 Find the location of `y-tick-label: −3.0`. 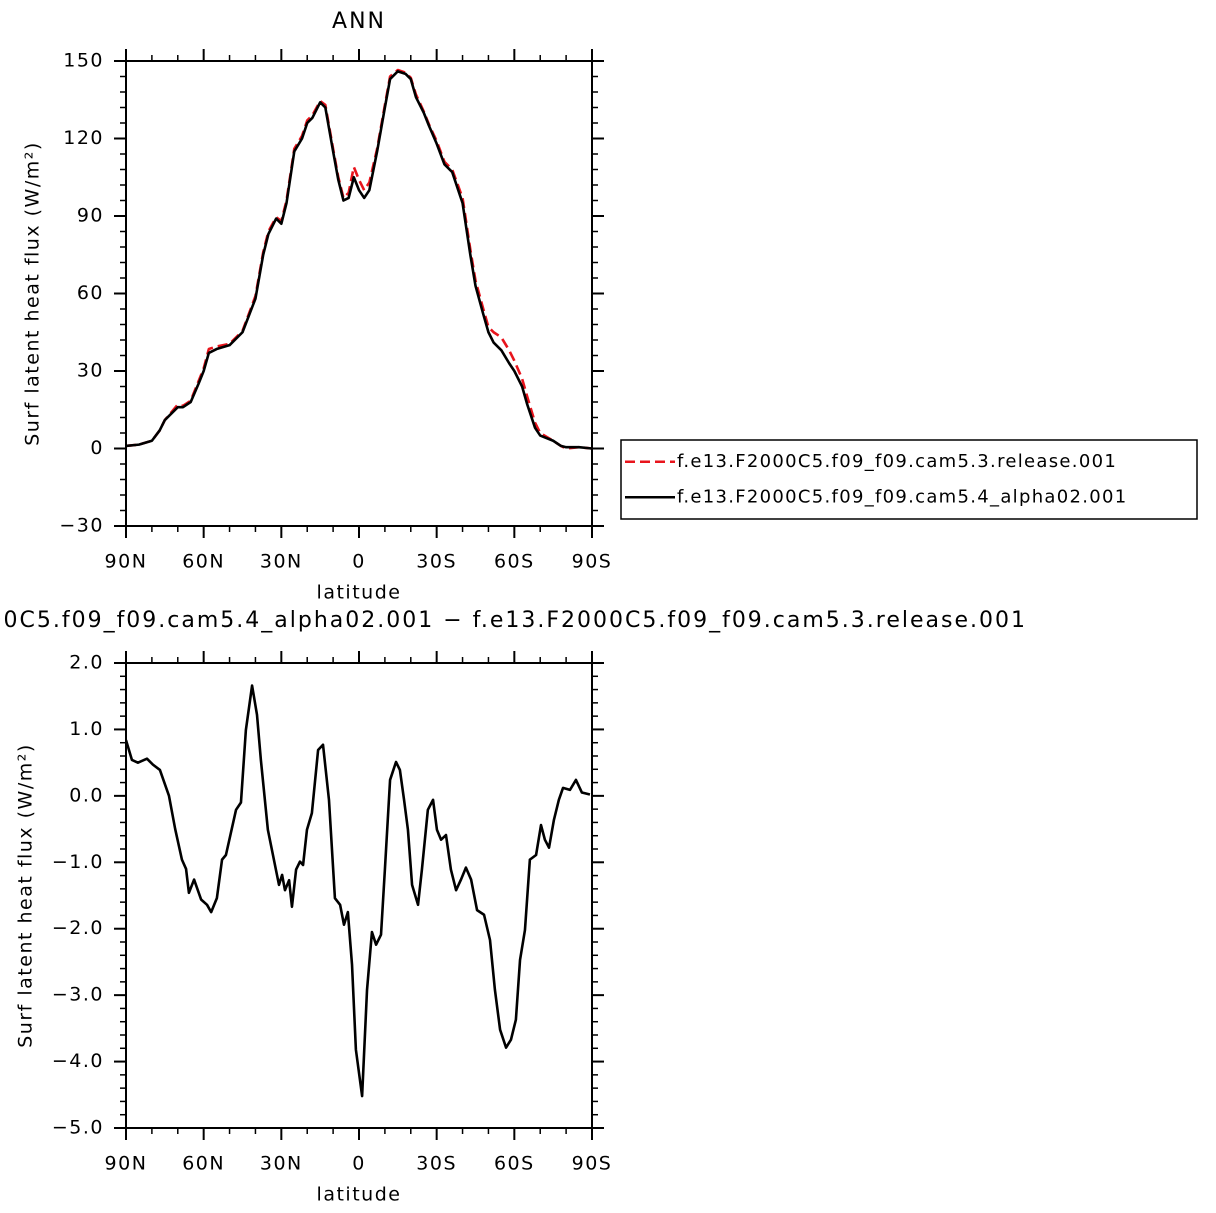

y-tick-label: −3.0 is located at coordinates (78, 995).